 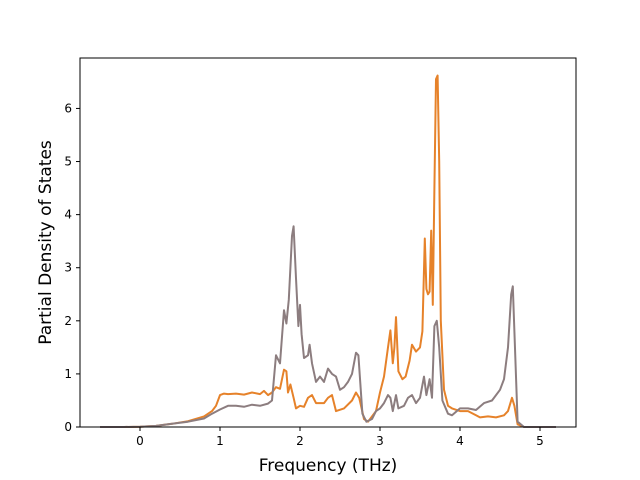 What do you see at coordinates (68, 162) in the screenshot?
I see `y-tick-label: 5` at bounding box center [68, 162].